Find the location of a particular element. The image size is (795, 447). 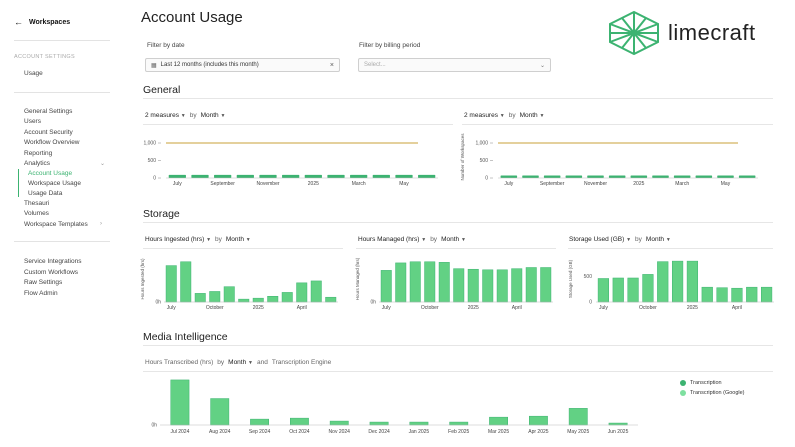

measure-dropdown: Hours Ingested (hrs) ▼ is located at coordinates (178, 239).